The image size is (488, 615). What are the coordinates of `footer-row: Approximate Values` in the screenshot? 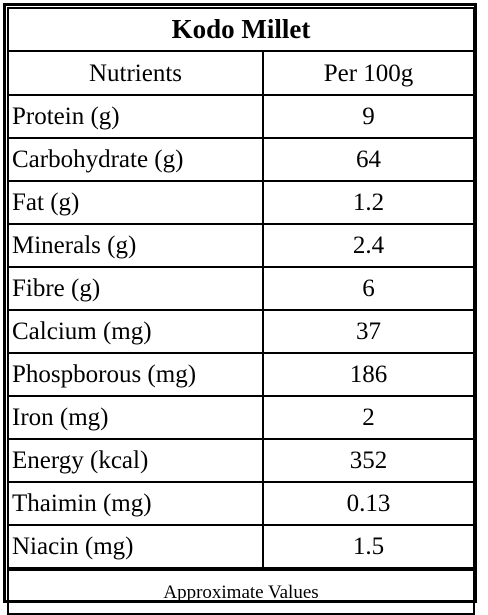 It's located at (241, 591).